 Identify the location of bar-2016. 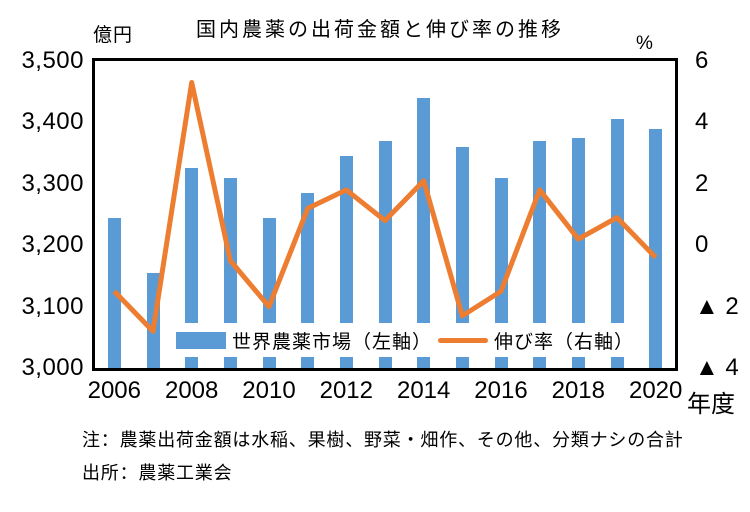
(501, 272).